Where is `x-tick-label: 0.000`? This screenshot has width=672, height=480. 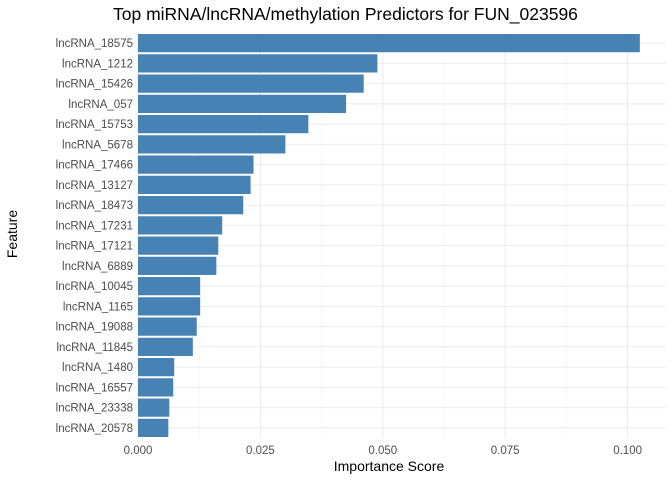 x-tick-label: 0.000 is located at coordinates (138, 451).